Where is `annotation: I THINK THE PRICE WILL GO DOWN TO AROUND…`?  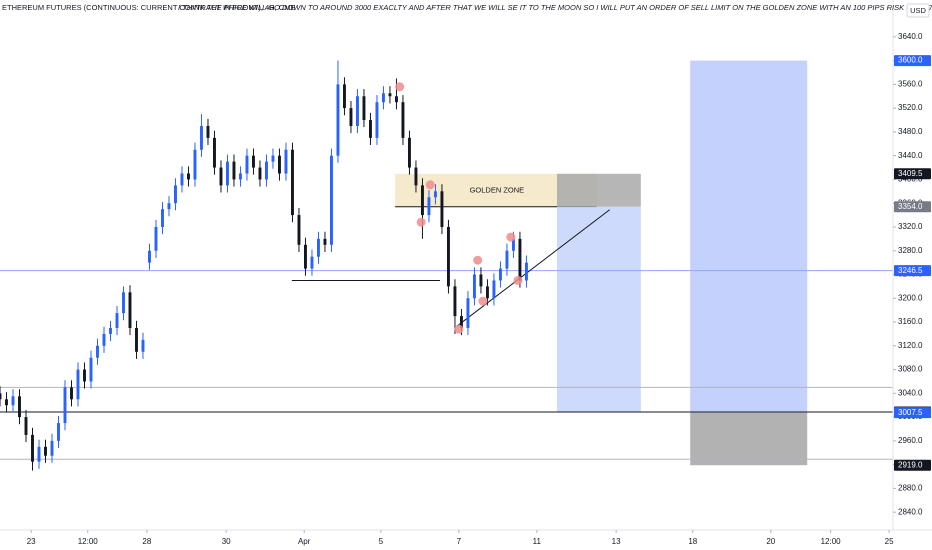 annotation: I THINK THE PRICE WILL GO DOWN TO AROUND… is located at coordinates (555, 7).